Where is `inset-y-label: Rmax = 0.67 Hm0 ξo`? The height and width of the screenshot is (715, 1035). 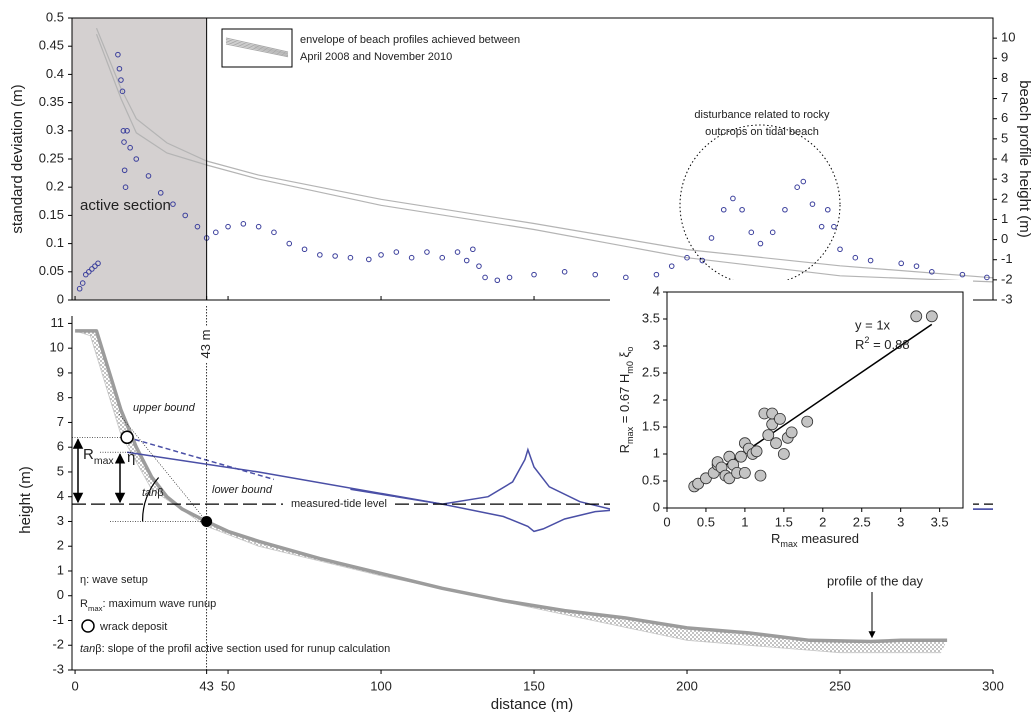
inset-y-label: Rmax = 0.67 Hm0 ξo is located at coordinates (626, 400).